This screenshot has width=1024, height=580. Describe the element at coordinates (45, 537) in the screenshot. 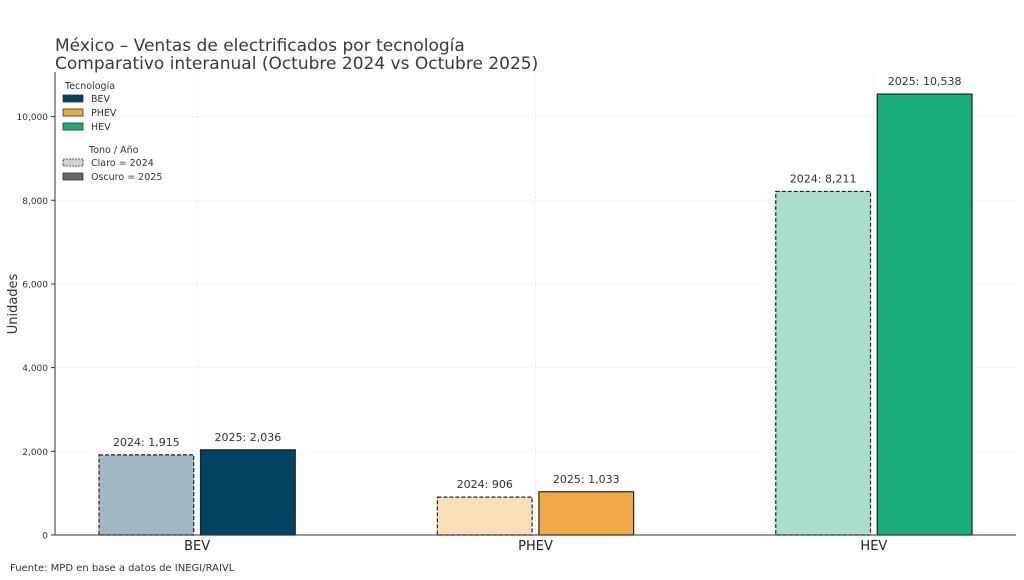

I see `y-tick-label: 0` at that location.